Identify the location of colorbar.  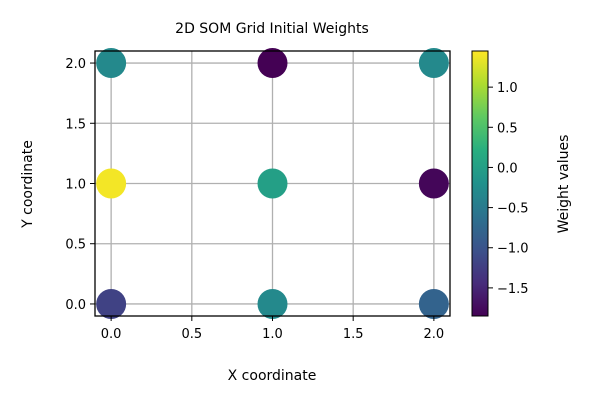
(480, 183).